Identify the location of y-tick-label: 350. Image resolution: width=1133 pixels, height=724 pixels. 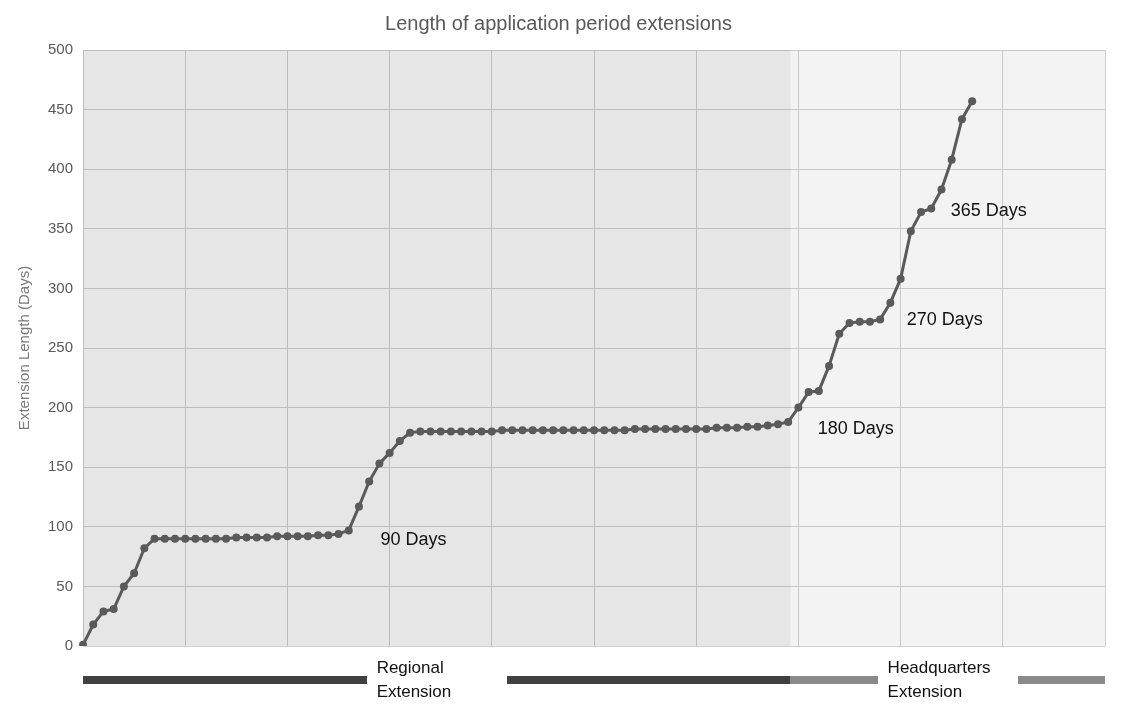
(61, 227).